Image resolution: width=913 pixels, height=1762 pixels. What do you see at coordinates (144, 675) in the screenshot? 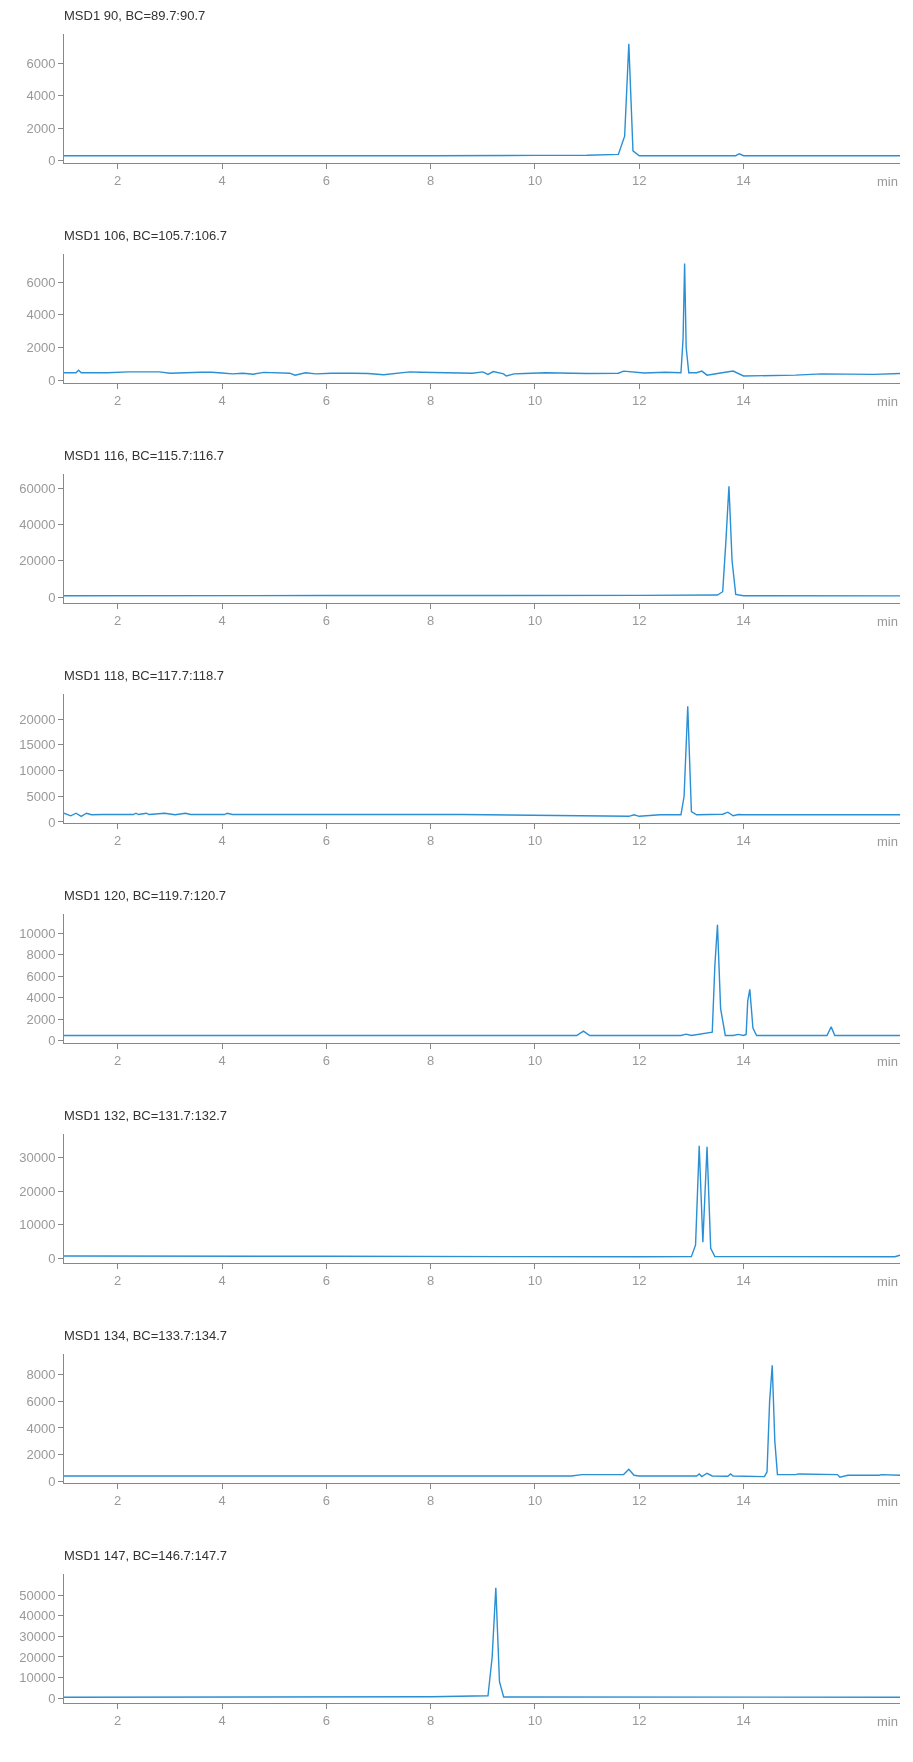
I see `chart-title: MSD1 118, BC=117.7:118.7` at bounding box center [144, 675].